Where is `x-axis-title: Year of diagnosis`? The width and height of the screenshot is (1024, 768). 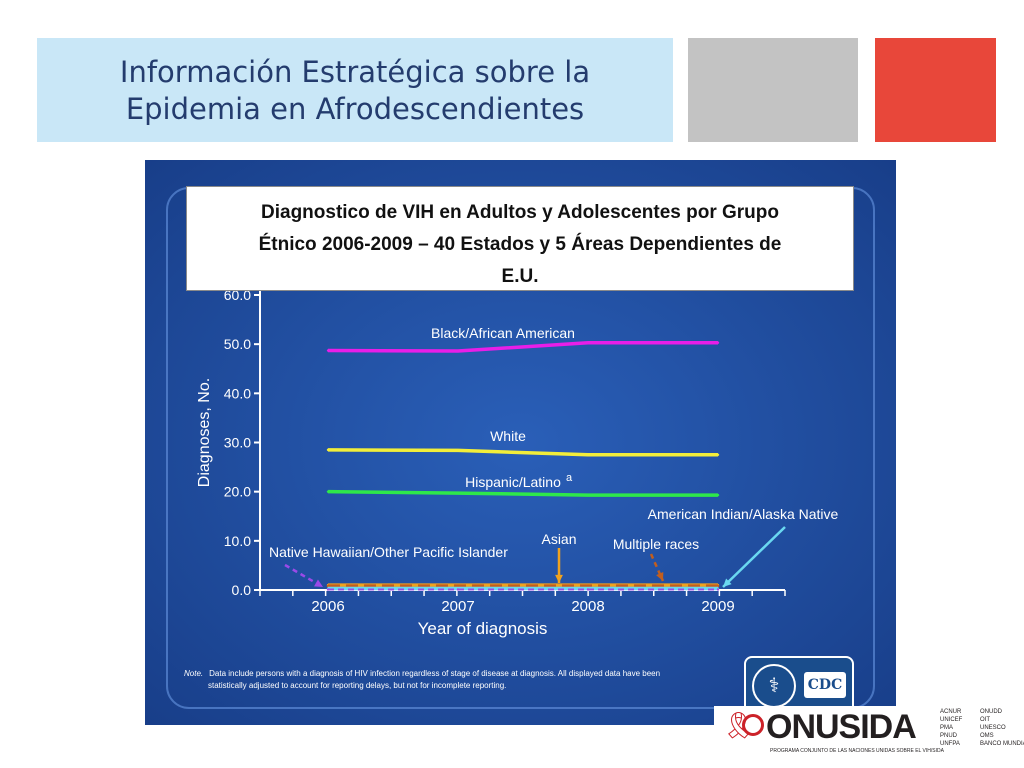
x-axis-title: Year of diagnosis is located at coordinates (483, 628).